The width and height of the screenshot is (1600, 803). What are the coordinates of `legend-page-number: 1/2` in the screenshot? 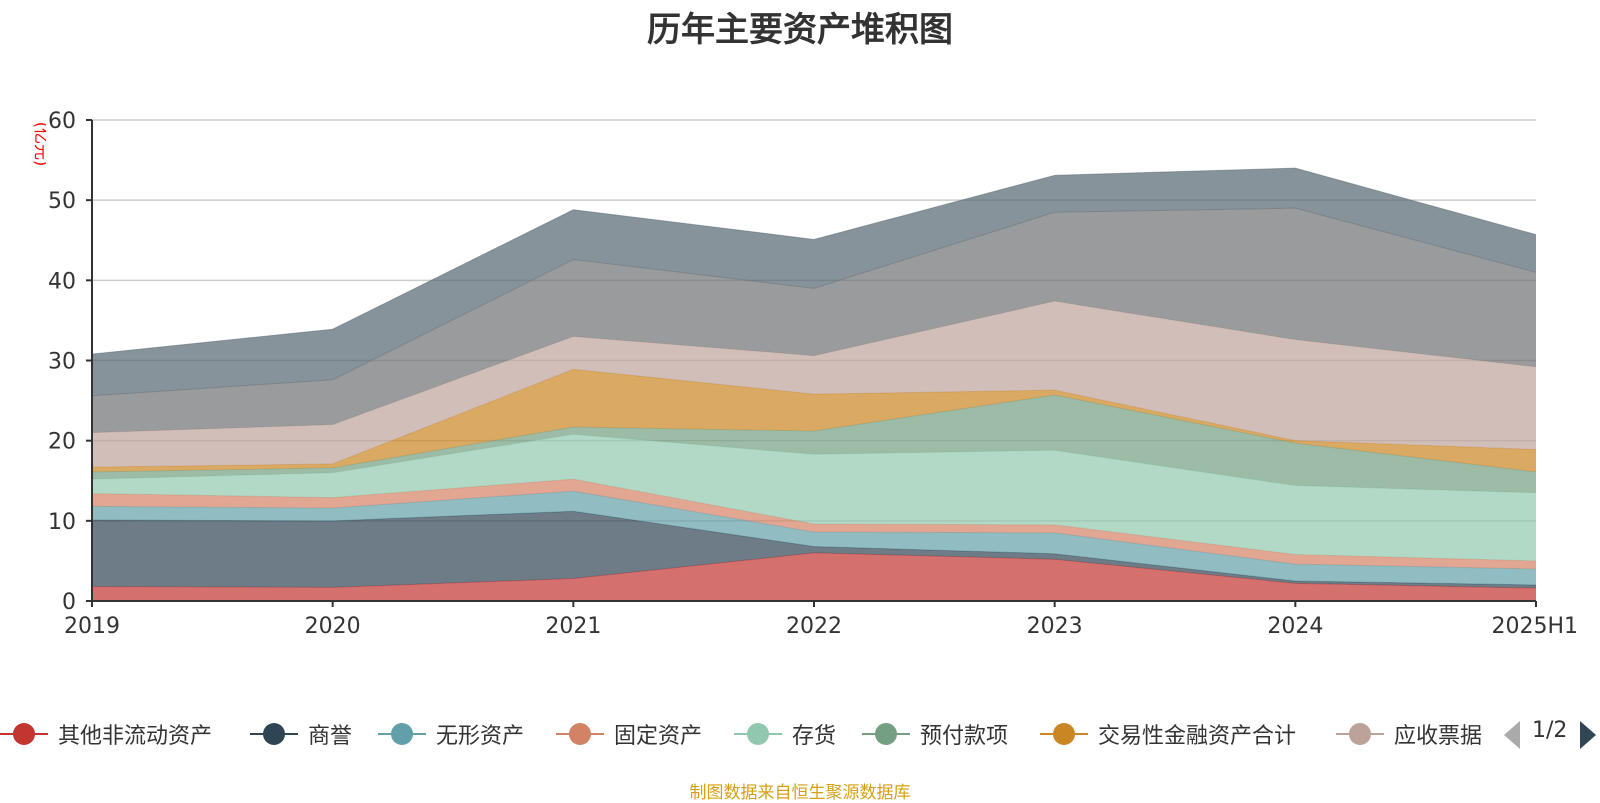 It's located at (1550, 730).